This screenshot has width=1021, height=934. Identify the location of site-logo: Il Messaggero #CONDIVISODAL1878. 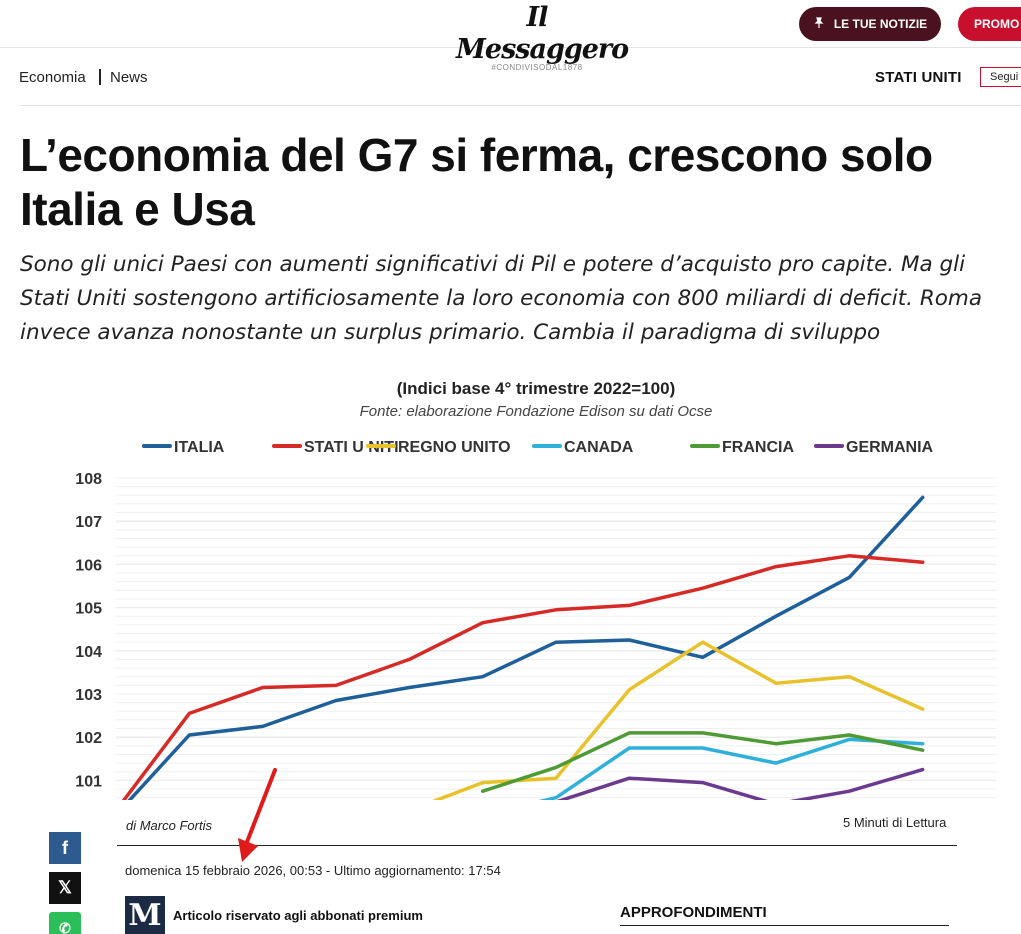
(542, 37).